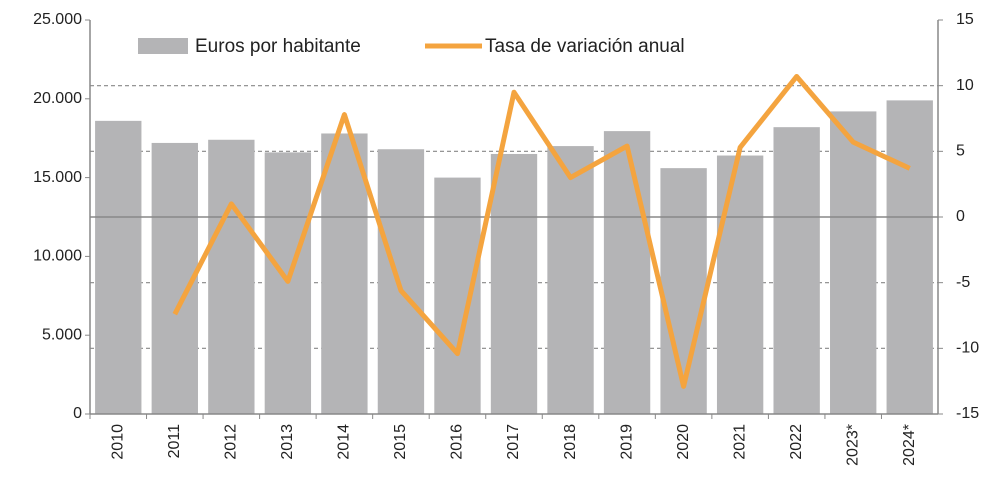  Describe the element at coordinates (852, 445) in the screenshot. I see `x-tick-label: 2023*` at that location.